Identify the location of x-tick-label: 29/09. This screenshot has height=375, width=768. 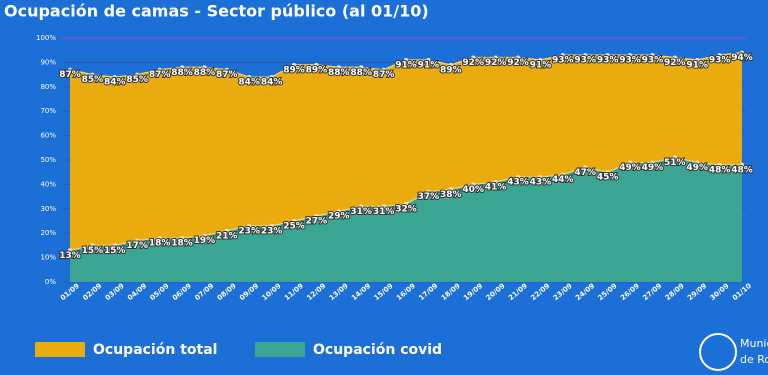
(697, 292).